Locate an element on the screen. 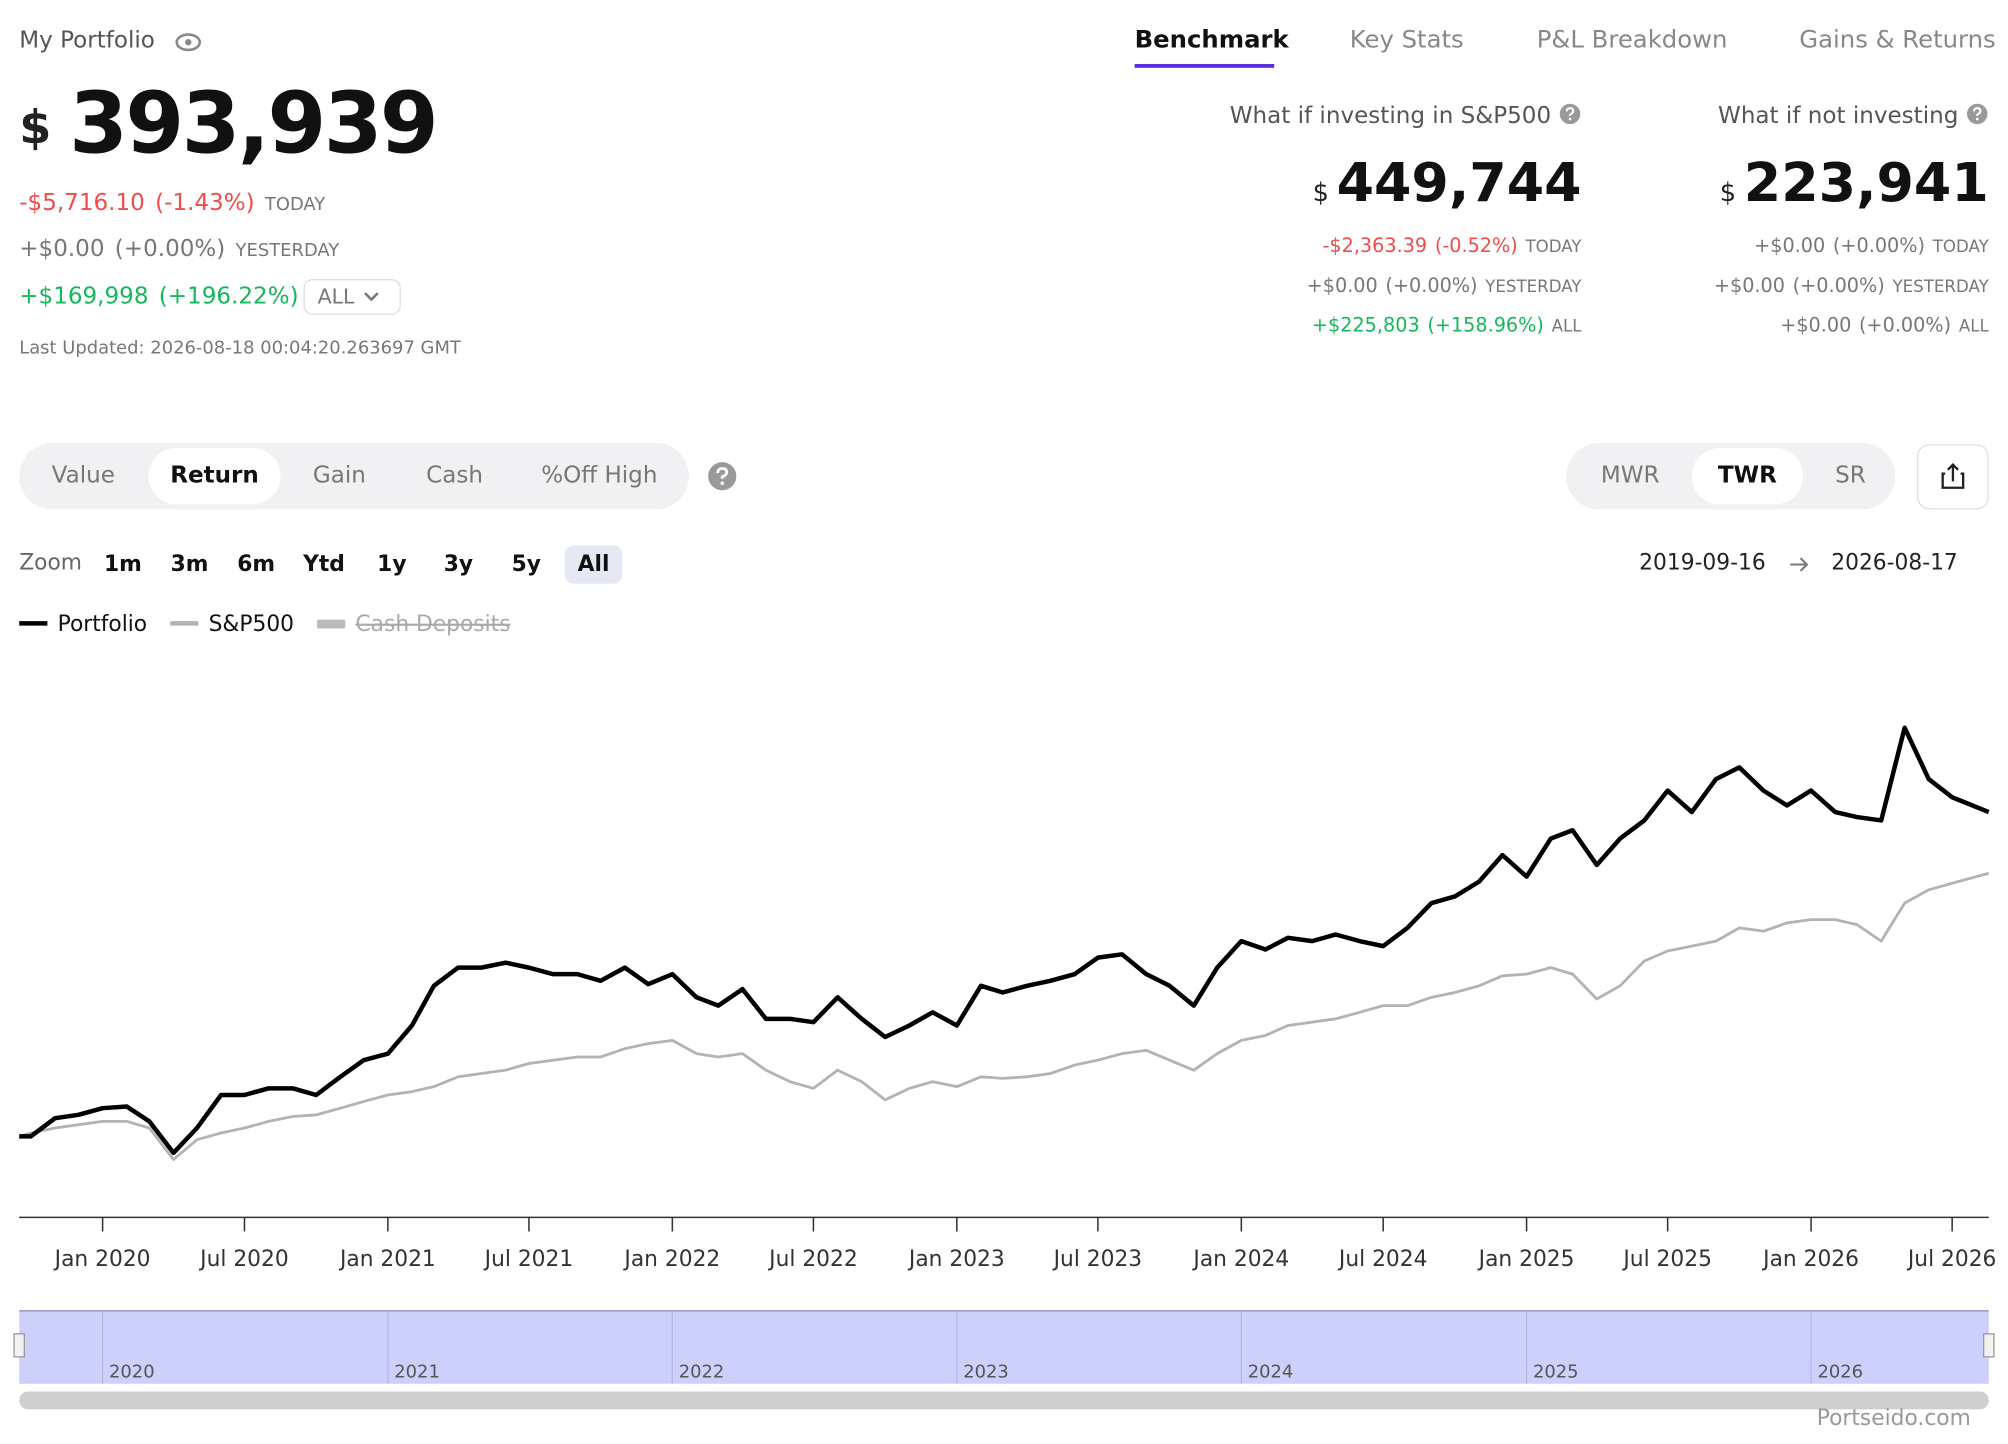 Image resolution: width=2008 pixels, height=1444 pixels. x-tick-label: Jul 2026 is located at coordinates (1951, 1259).